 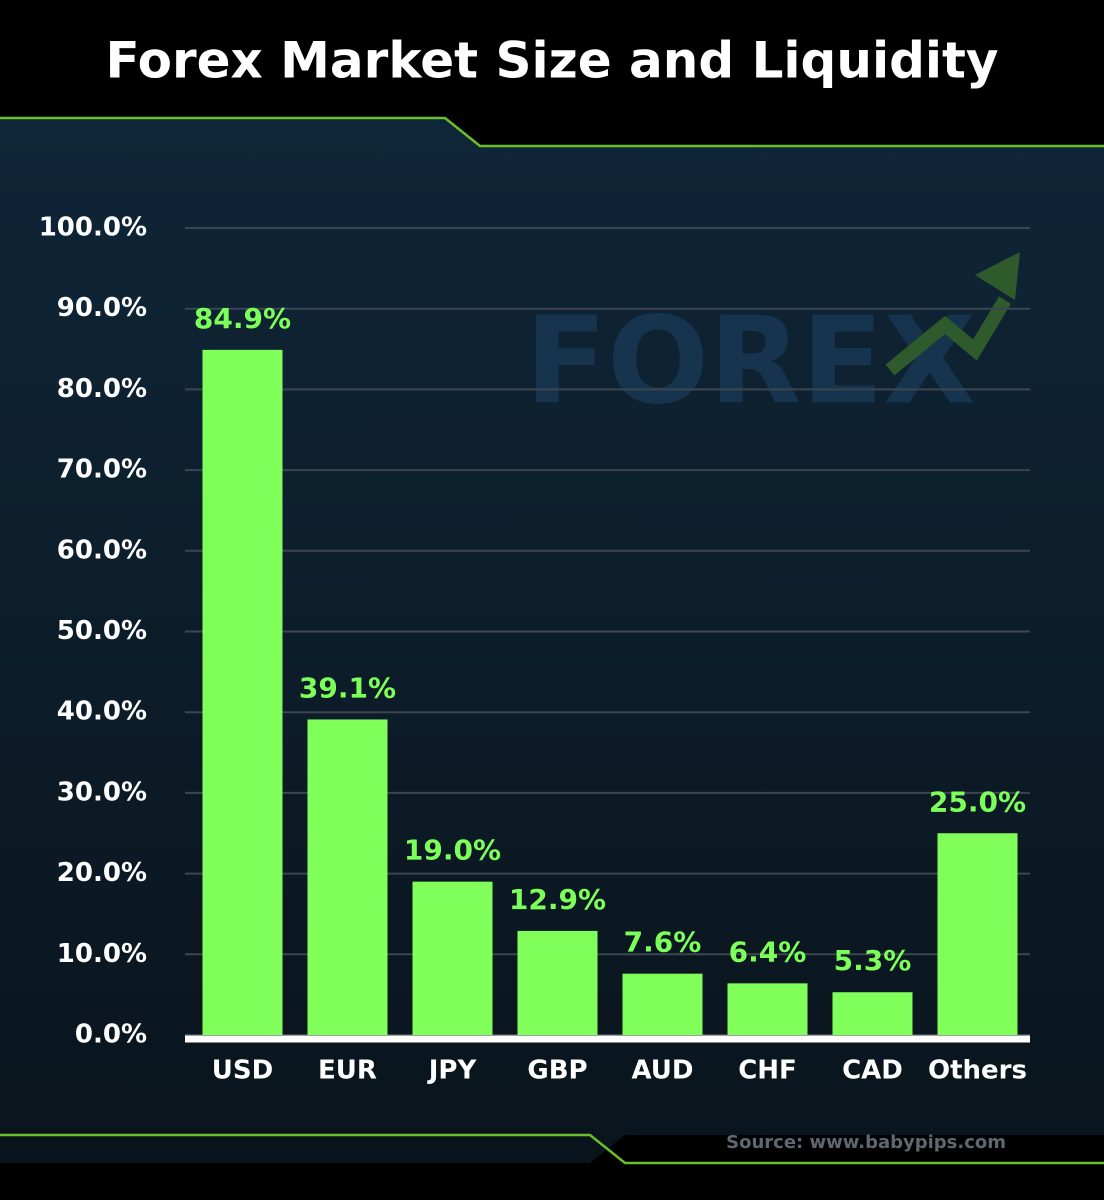 I want to click on x-tick-label: EUR, so click(x=347, y=1071).